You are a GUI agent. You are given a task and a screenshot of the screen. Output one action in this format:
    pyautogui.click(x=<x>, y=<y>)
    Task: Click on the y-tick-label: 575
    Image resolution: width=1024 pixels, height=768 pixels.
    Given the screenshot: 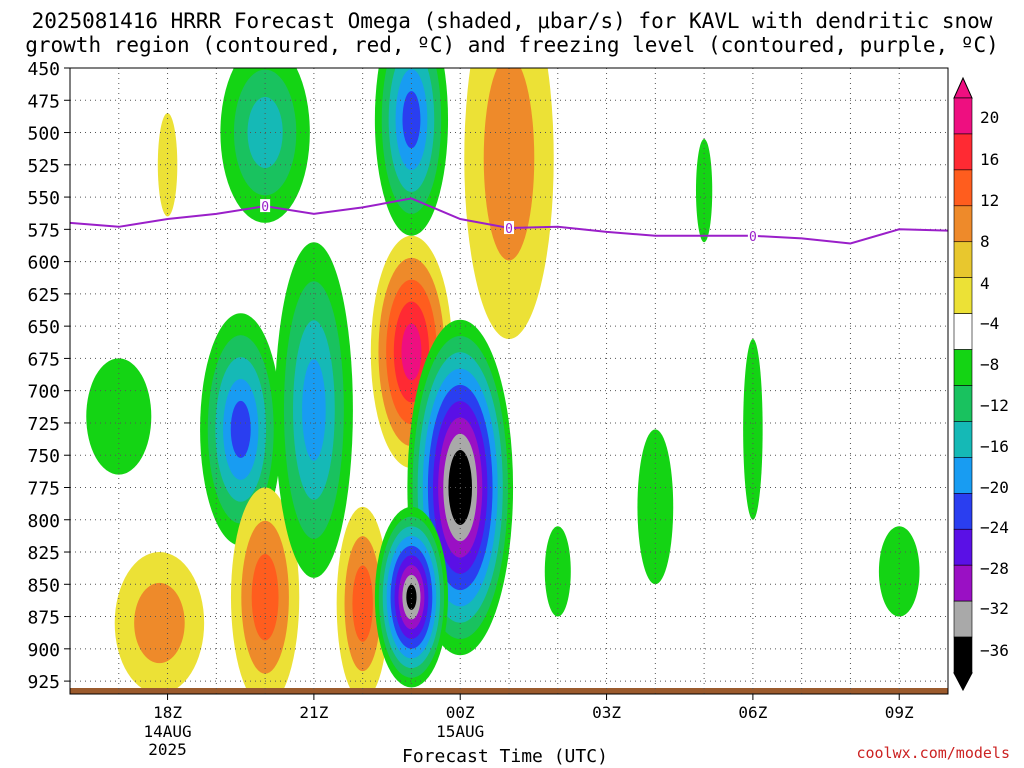 What is the action you would take?
    pyautogui.click(x=43, y=230)
    